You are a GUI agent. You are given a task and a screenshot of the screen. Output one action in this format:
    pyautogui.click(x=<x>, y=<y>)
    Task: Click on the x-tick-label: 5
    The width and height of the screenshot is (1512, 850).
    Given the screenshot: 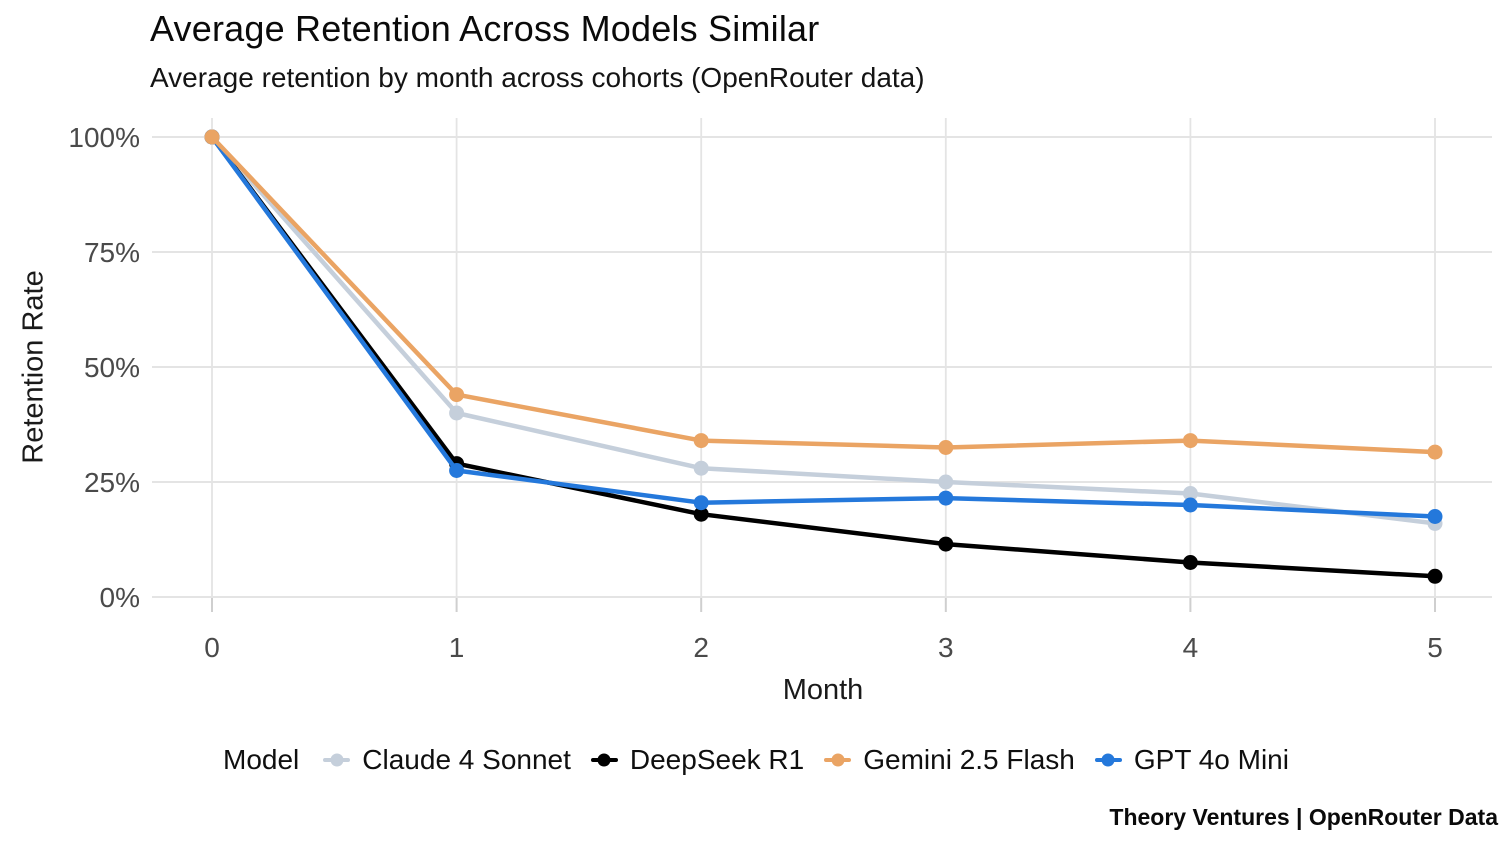 What is the action you would take?
    pyautogui.click(x=1435, y=647)
    